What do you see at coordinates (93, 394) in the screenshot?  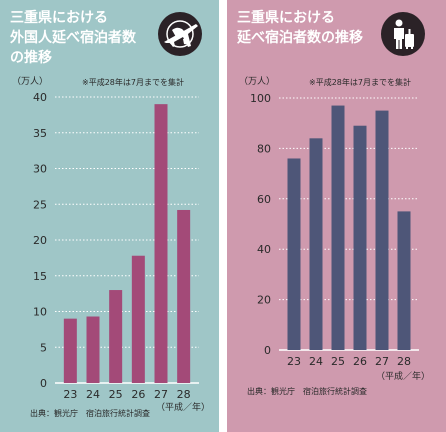 I see `left-x-tick-label: 24` at bounding box center [93, 394].